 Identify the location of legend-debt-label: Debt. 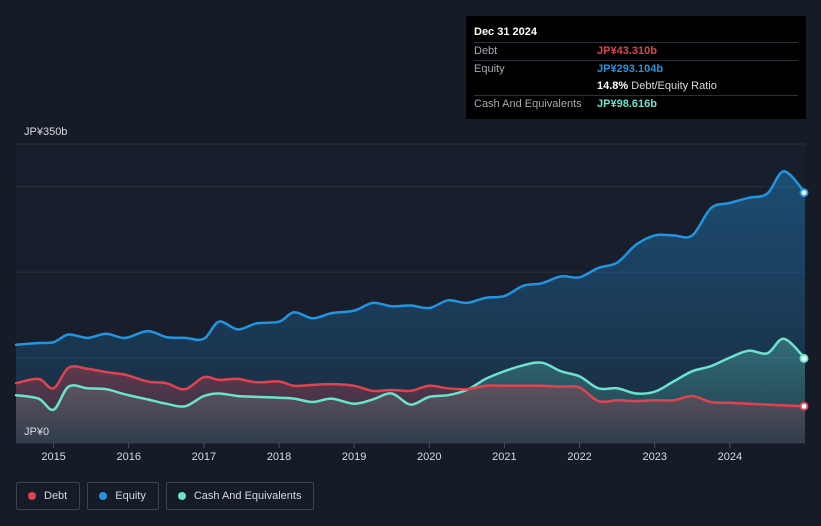
(56, 496).